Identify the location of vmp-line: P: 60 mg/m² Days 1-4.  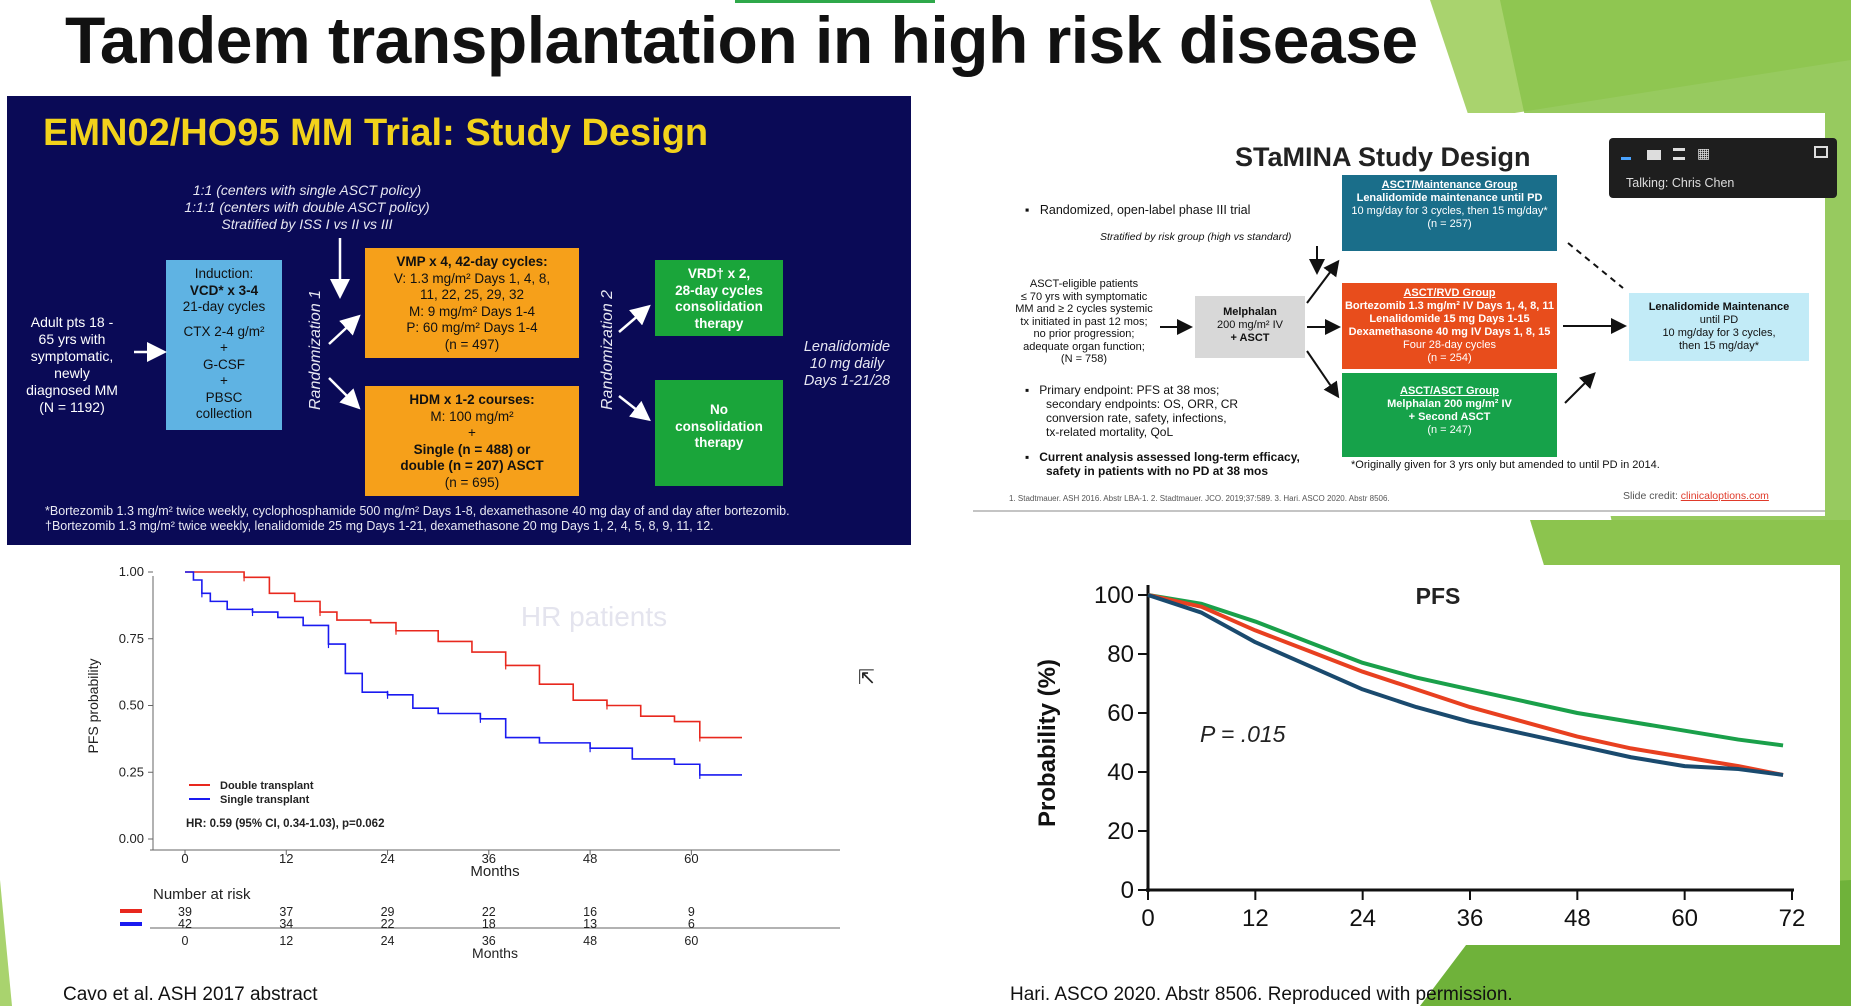
(472, 327).